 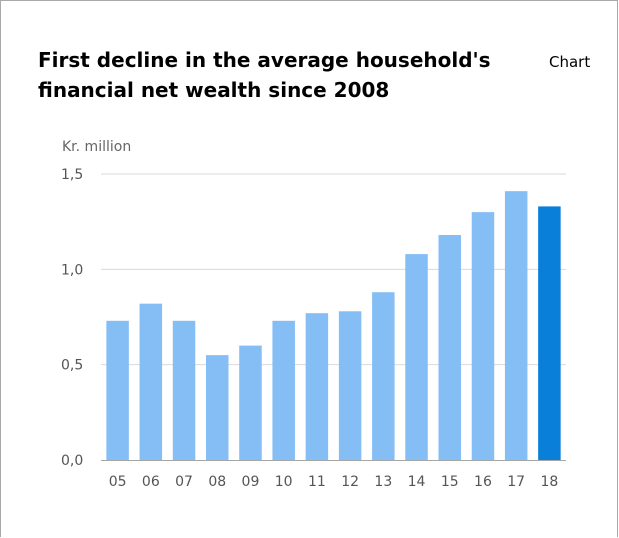 I want to click on y-axis-unit-label: Kr. million, so click(x=97, y=147).